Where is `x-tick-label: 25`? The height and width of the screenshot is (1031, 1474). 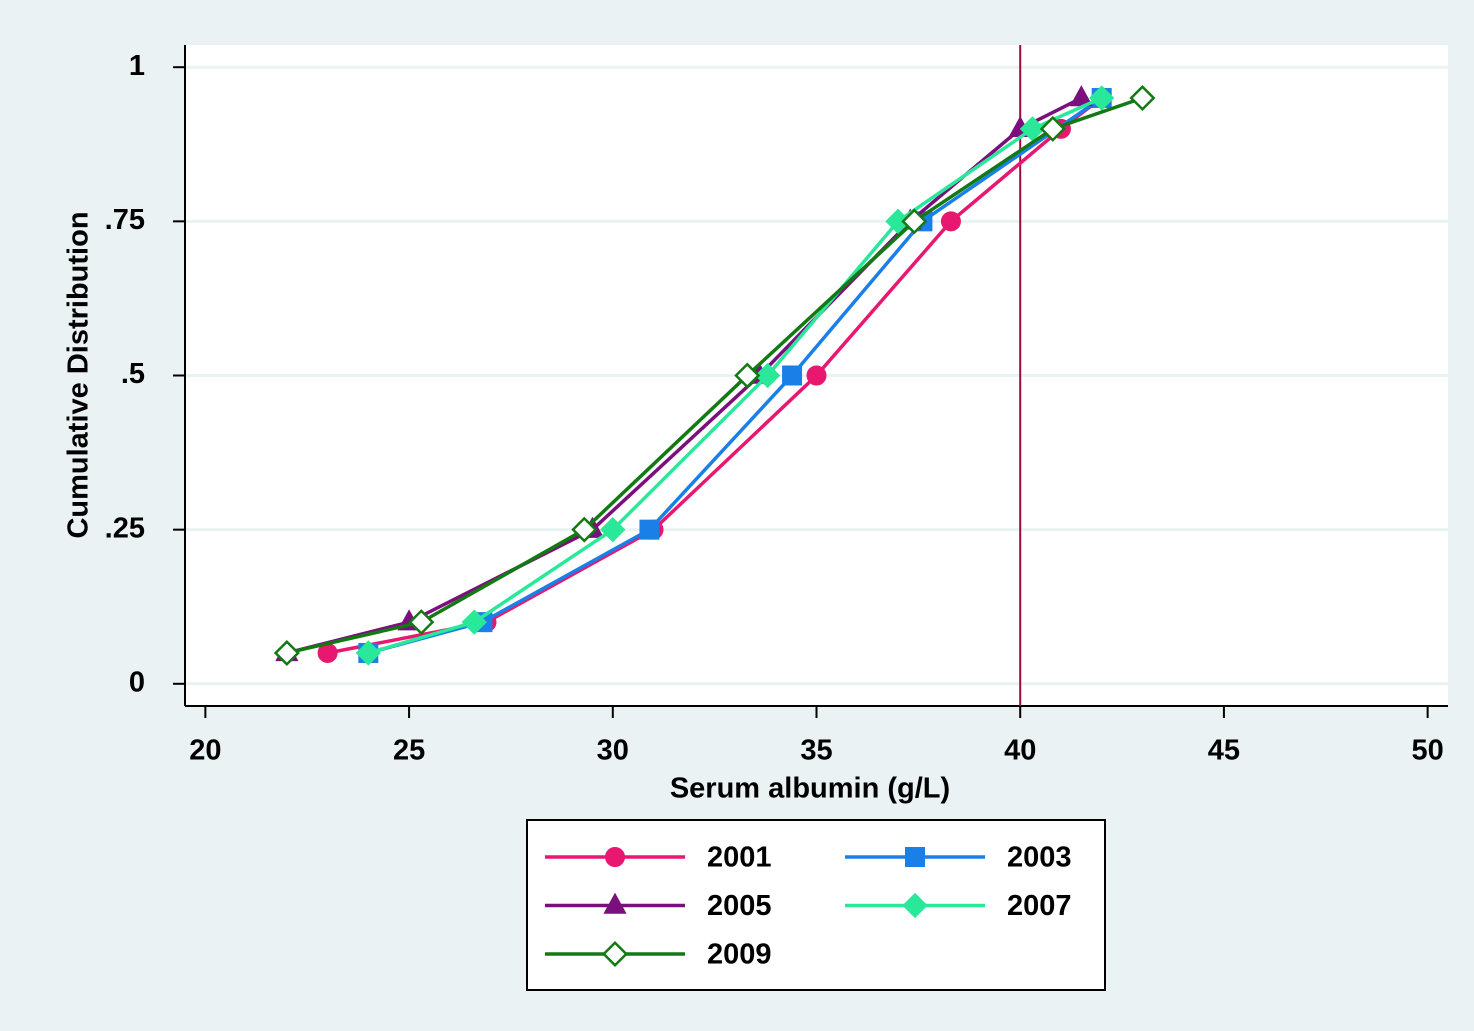
x-tick-label: 25 is located at coordinates (409, 751).